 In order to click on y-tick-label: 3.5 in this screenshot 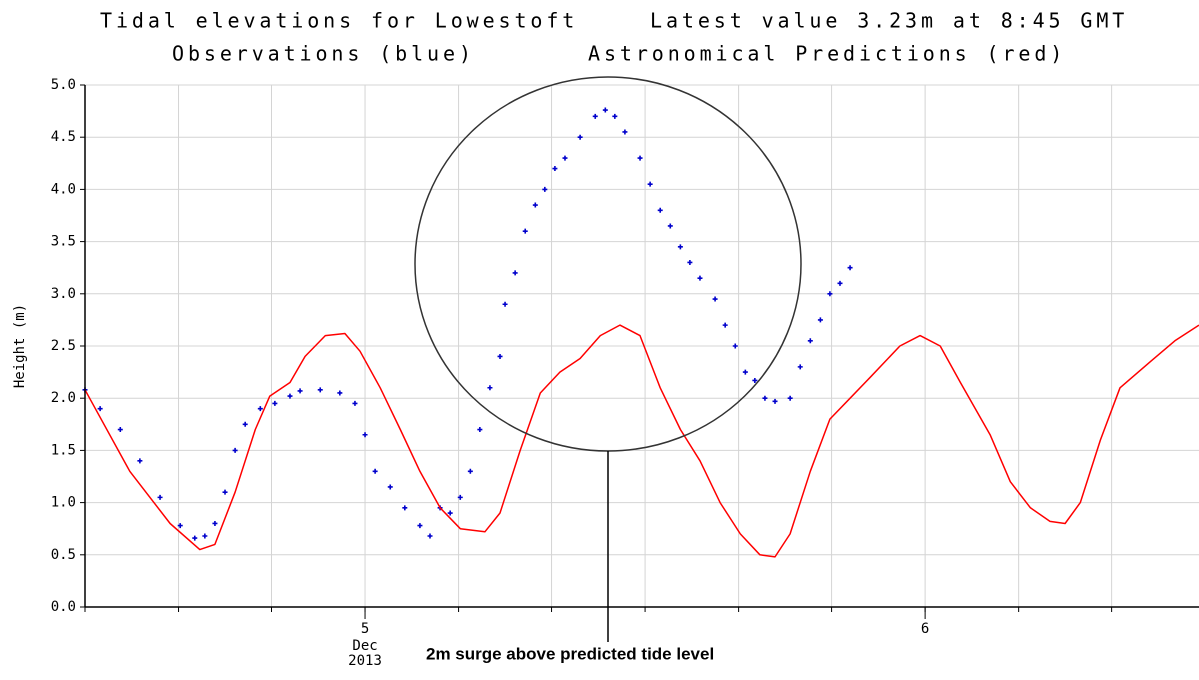, I will do `click(63, 242)`.